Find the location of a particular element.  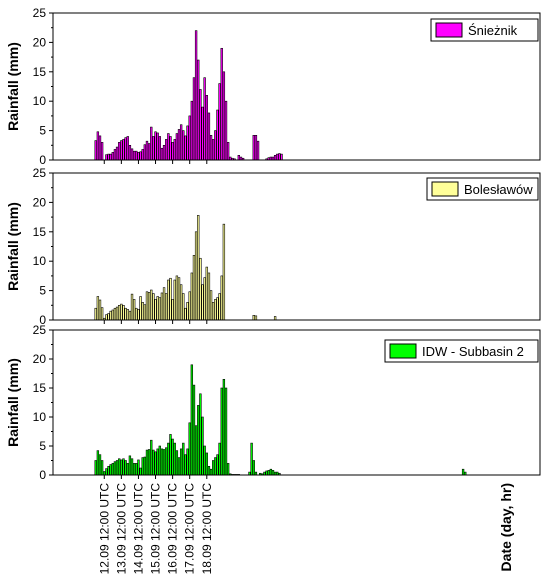

legend-swatch is located at coordinates (403, 351).